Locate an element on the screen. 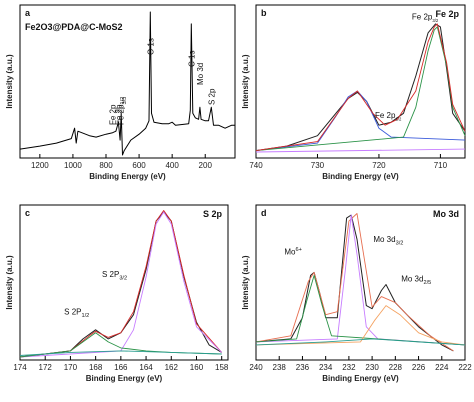  x-tick-label-a-600: 600 is located at coordinates (139, 165).